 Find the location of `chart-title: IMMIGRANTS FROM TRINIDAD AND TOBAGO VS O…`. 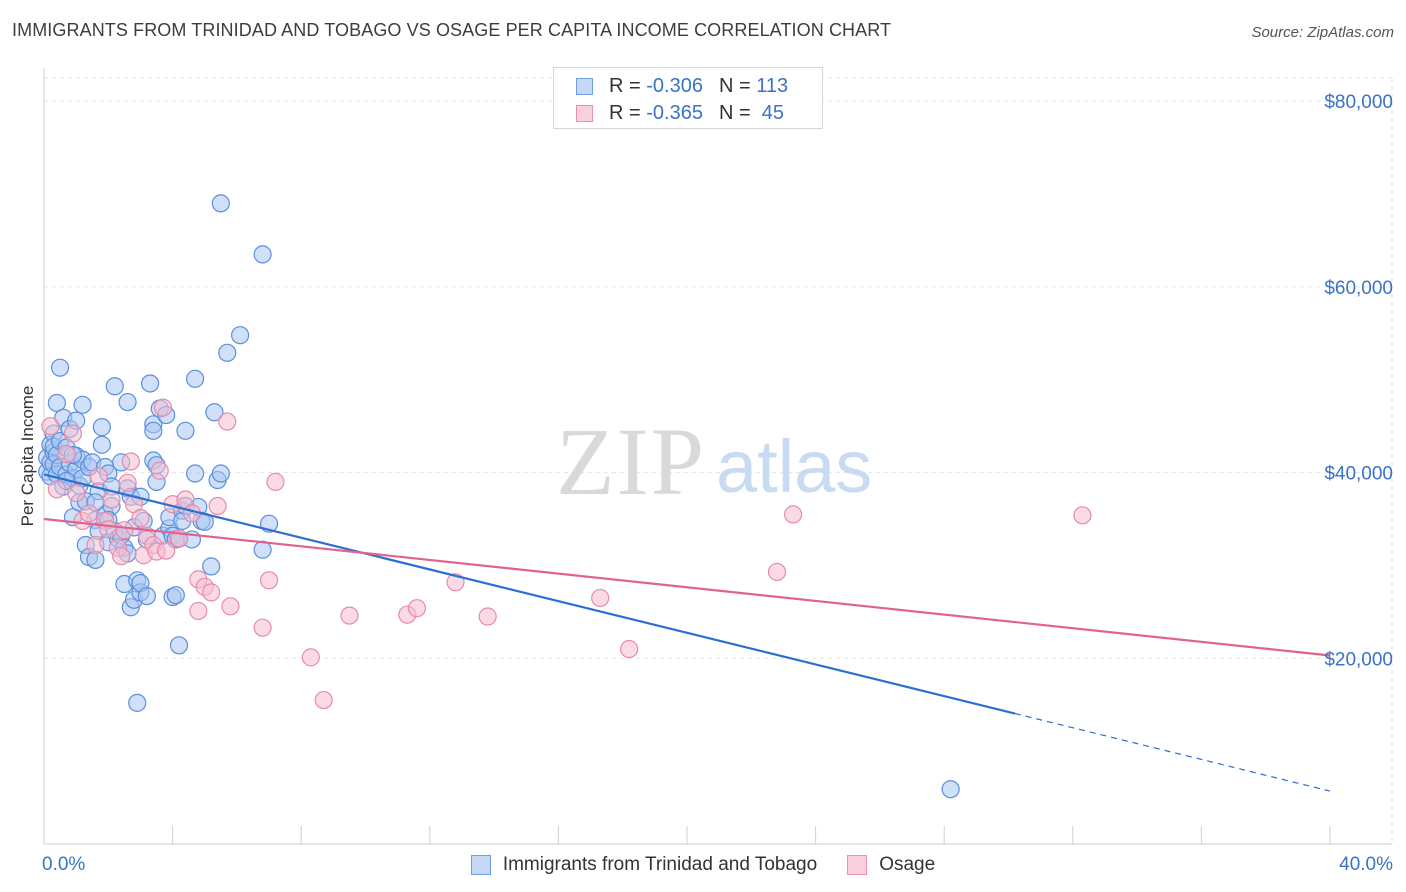

chart-title: IMMIGRANTS FROM TRINIDAD AND TOBAGO VS O… is located at coordinates (452, 30).